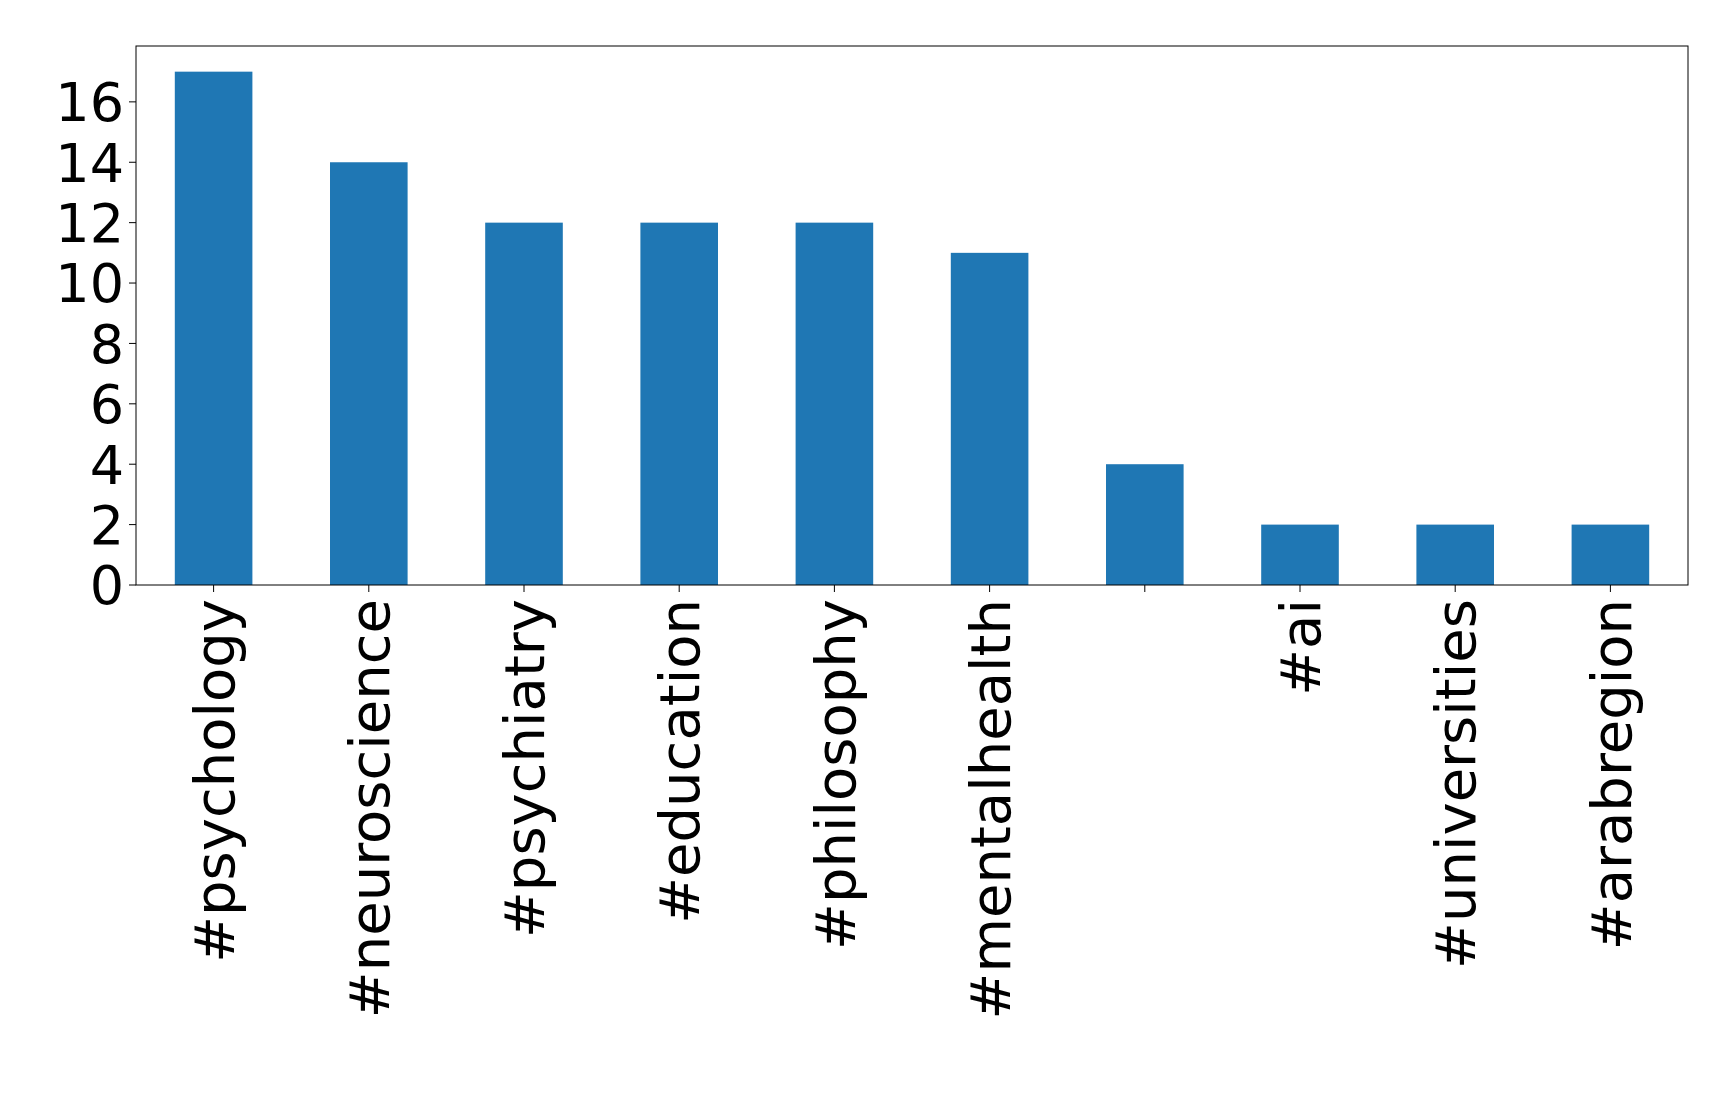 This screenshot has height=1097, width=1719. What do you see at coordinates (835, 774) in the screenshot?
I see `x-tick-label: #philosophy` at bounding box center [835, 774].